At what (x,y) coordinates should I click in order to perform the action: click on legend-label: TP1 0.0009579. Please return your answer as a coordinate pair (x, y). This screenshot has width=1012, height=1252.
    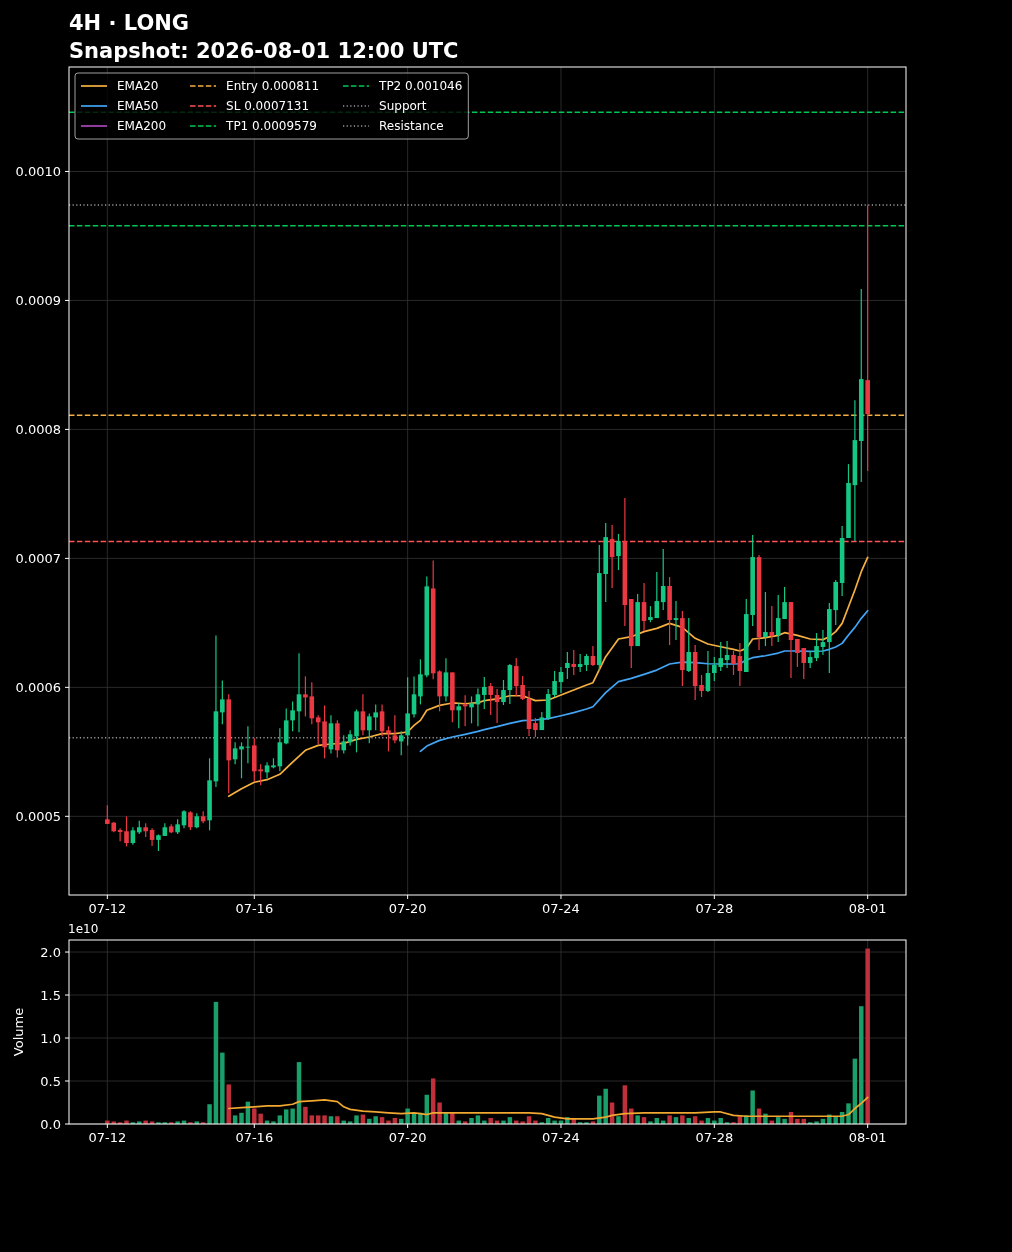
    Looking at the image, I should click on (271, 126).